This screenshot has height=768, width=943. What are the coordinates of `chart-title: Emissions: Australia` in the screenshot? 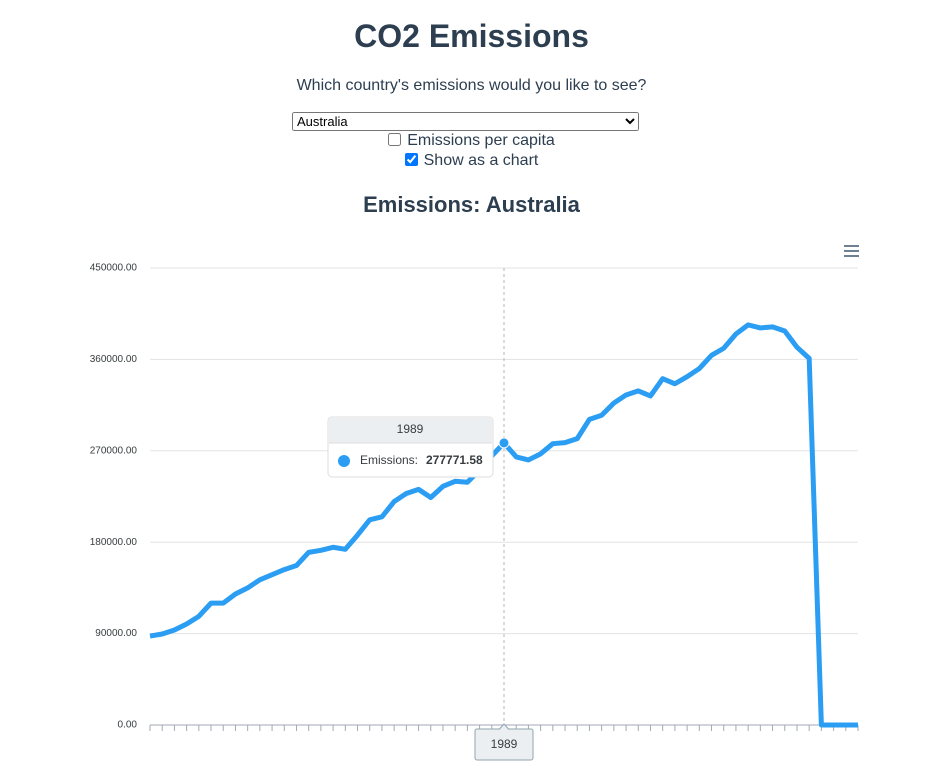 It's located at (471, 204).